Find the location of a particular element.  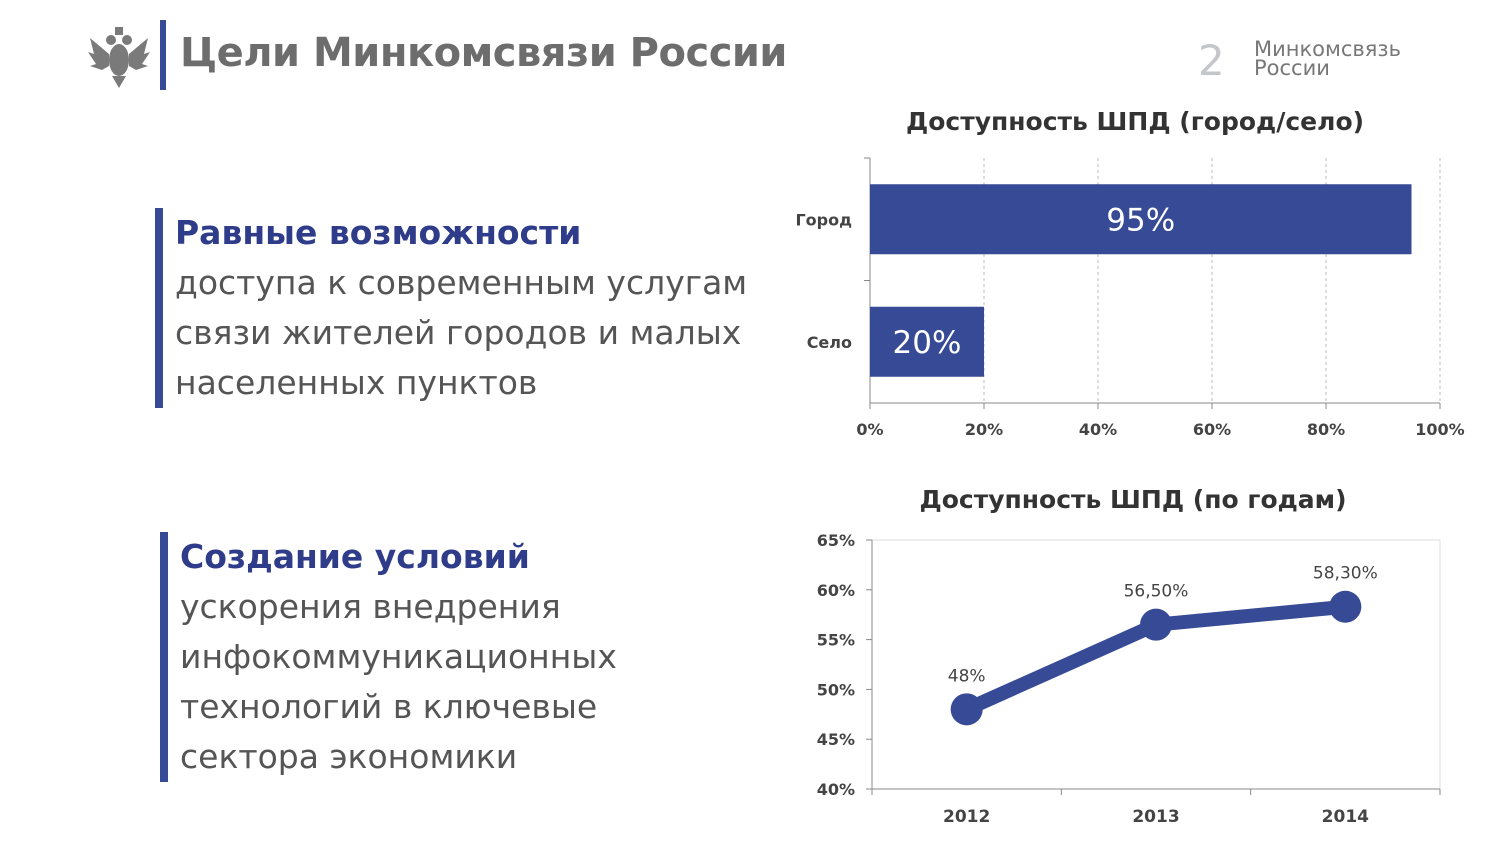

bar-x-tick-label: 40% is located at coordinates (1098, 429).